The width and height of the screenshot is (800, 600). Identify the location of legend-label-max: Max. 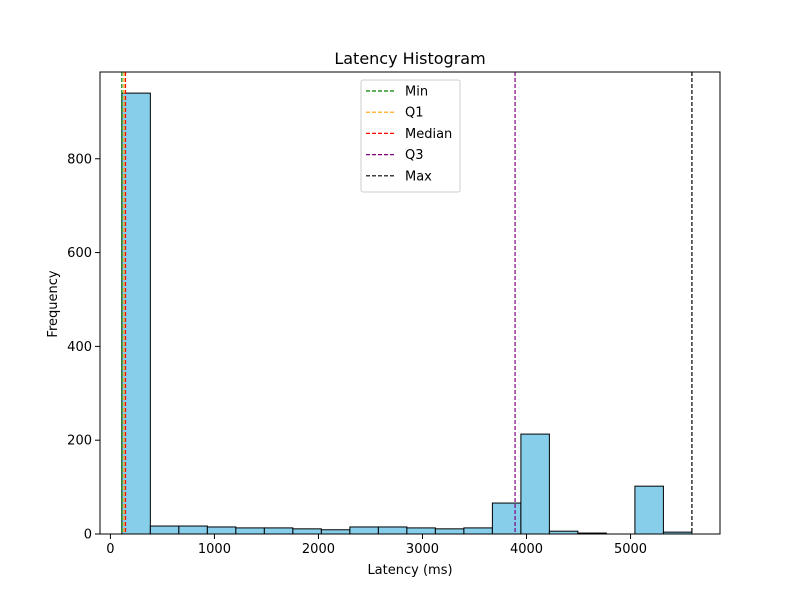
(418, 176).